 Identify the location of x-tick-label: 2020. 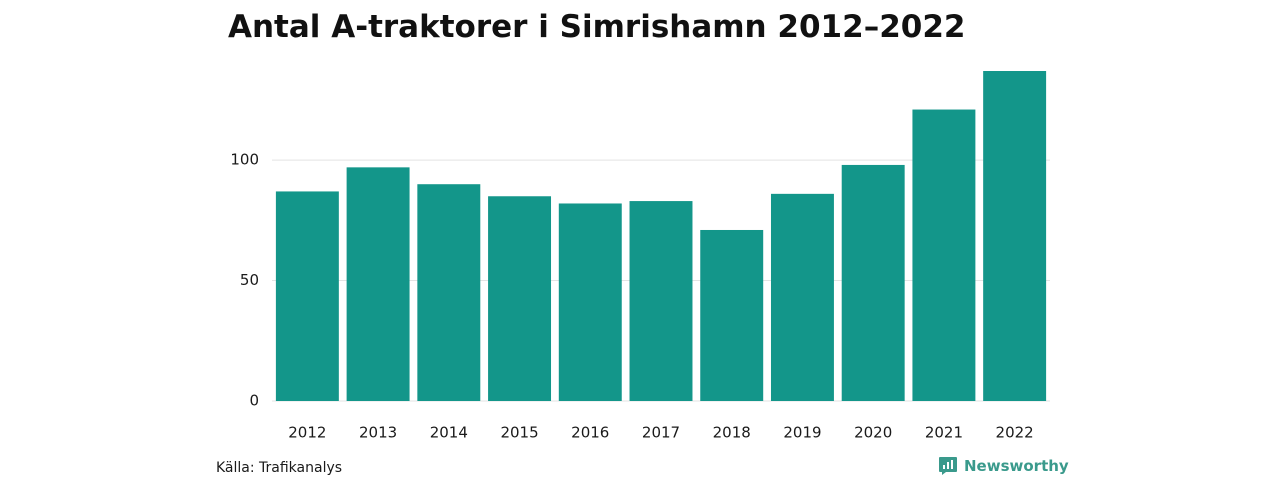
(873, 433).